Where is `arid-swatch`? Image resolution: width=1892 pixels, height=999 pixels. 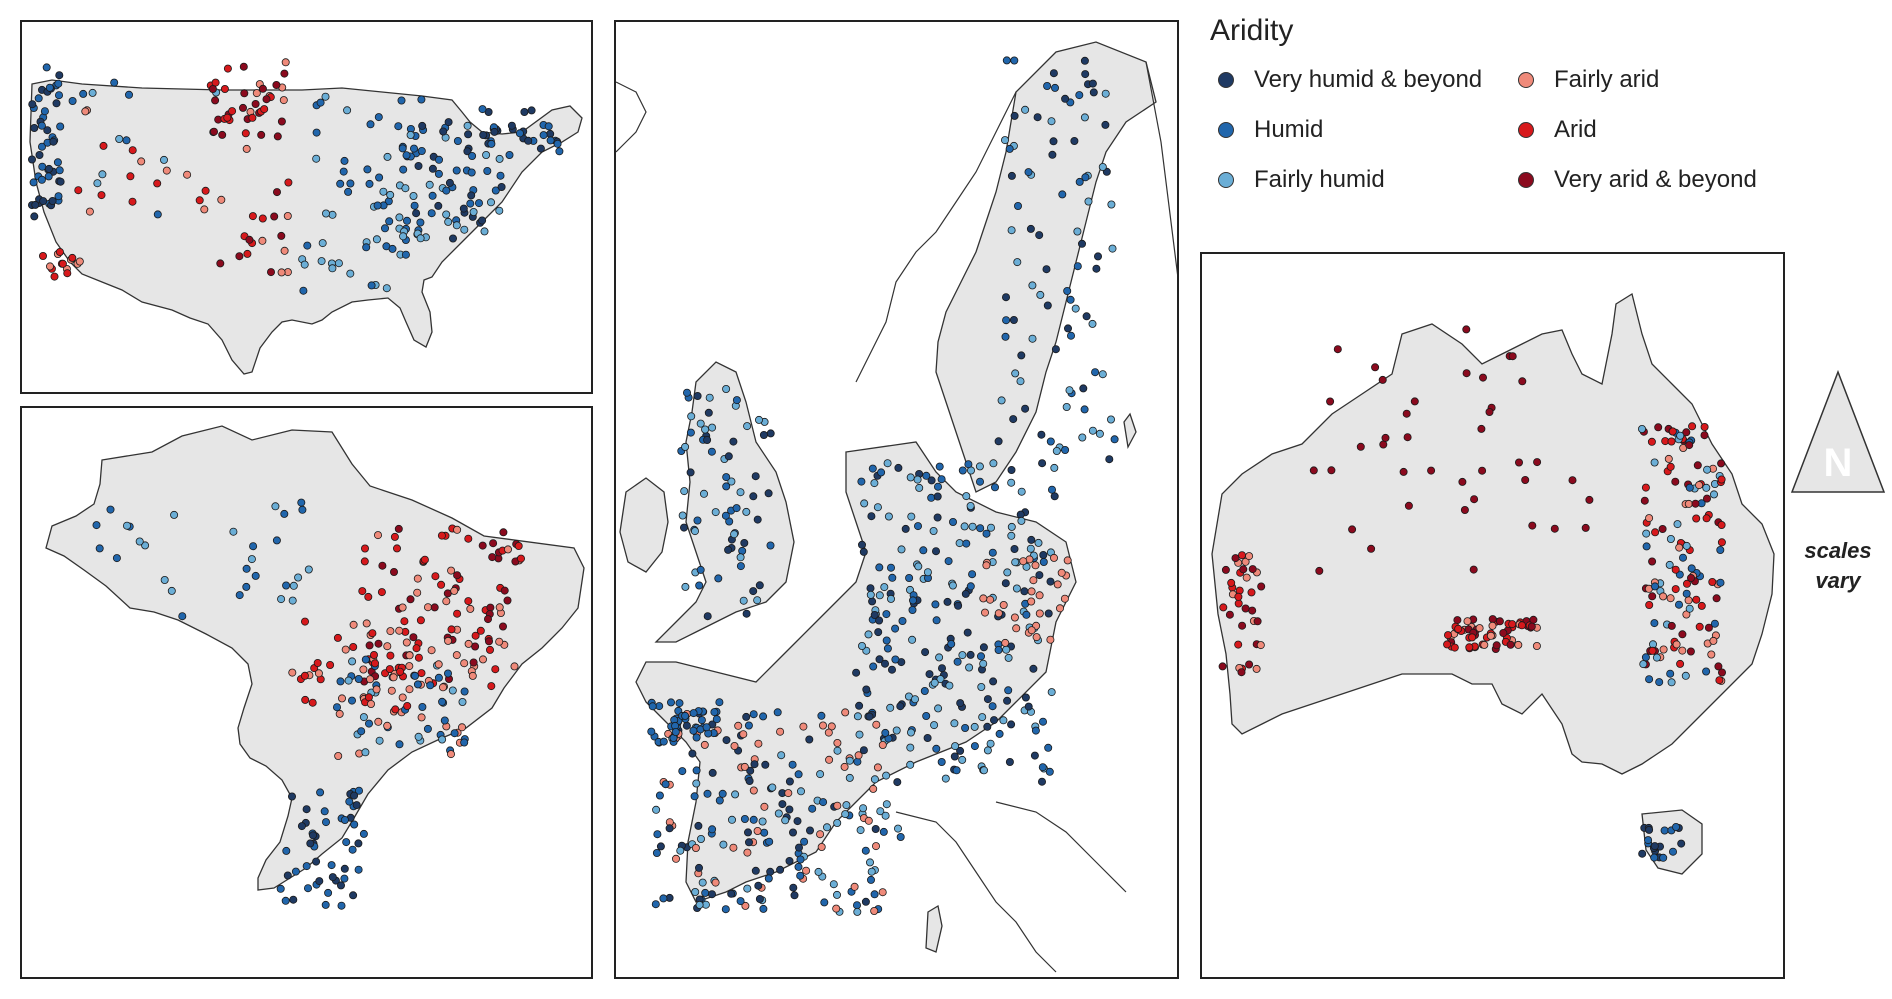
arid-swatch is located at coordinates (1526, 130).